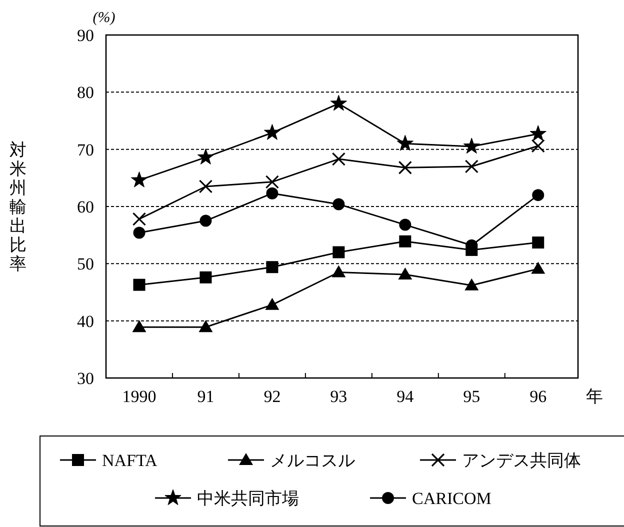 The height and width of the screenshot is (527, 624). What do you see at coordinates (85, 321) in the screenshot?
I see `y-tick-label: 40` at bounding box center [85, 321].